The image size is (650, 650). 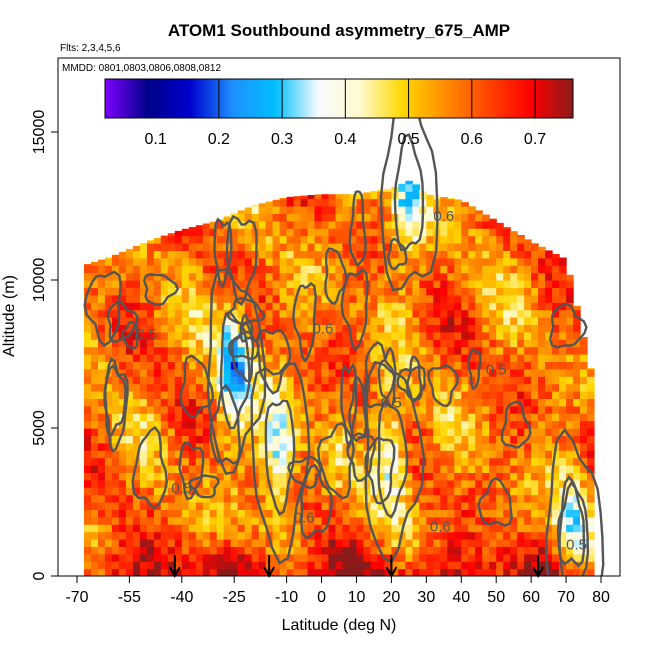 I want to click on contour-label: 0.6, so click(x=323, y=328).